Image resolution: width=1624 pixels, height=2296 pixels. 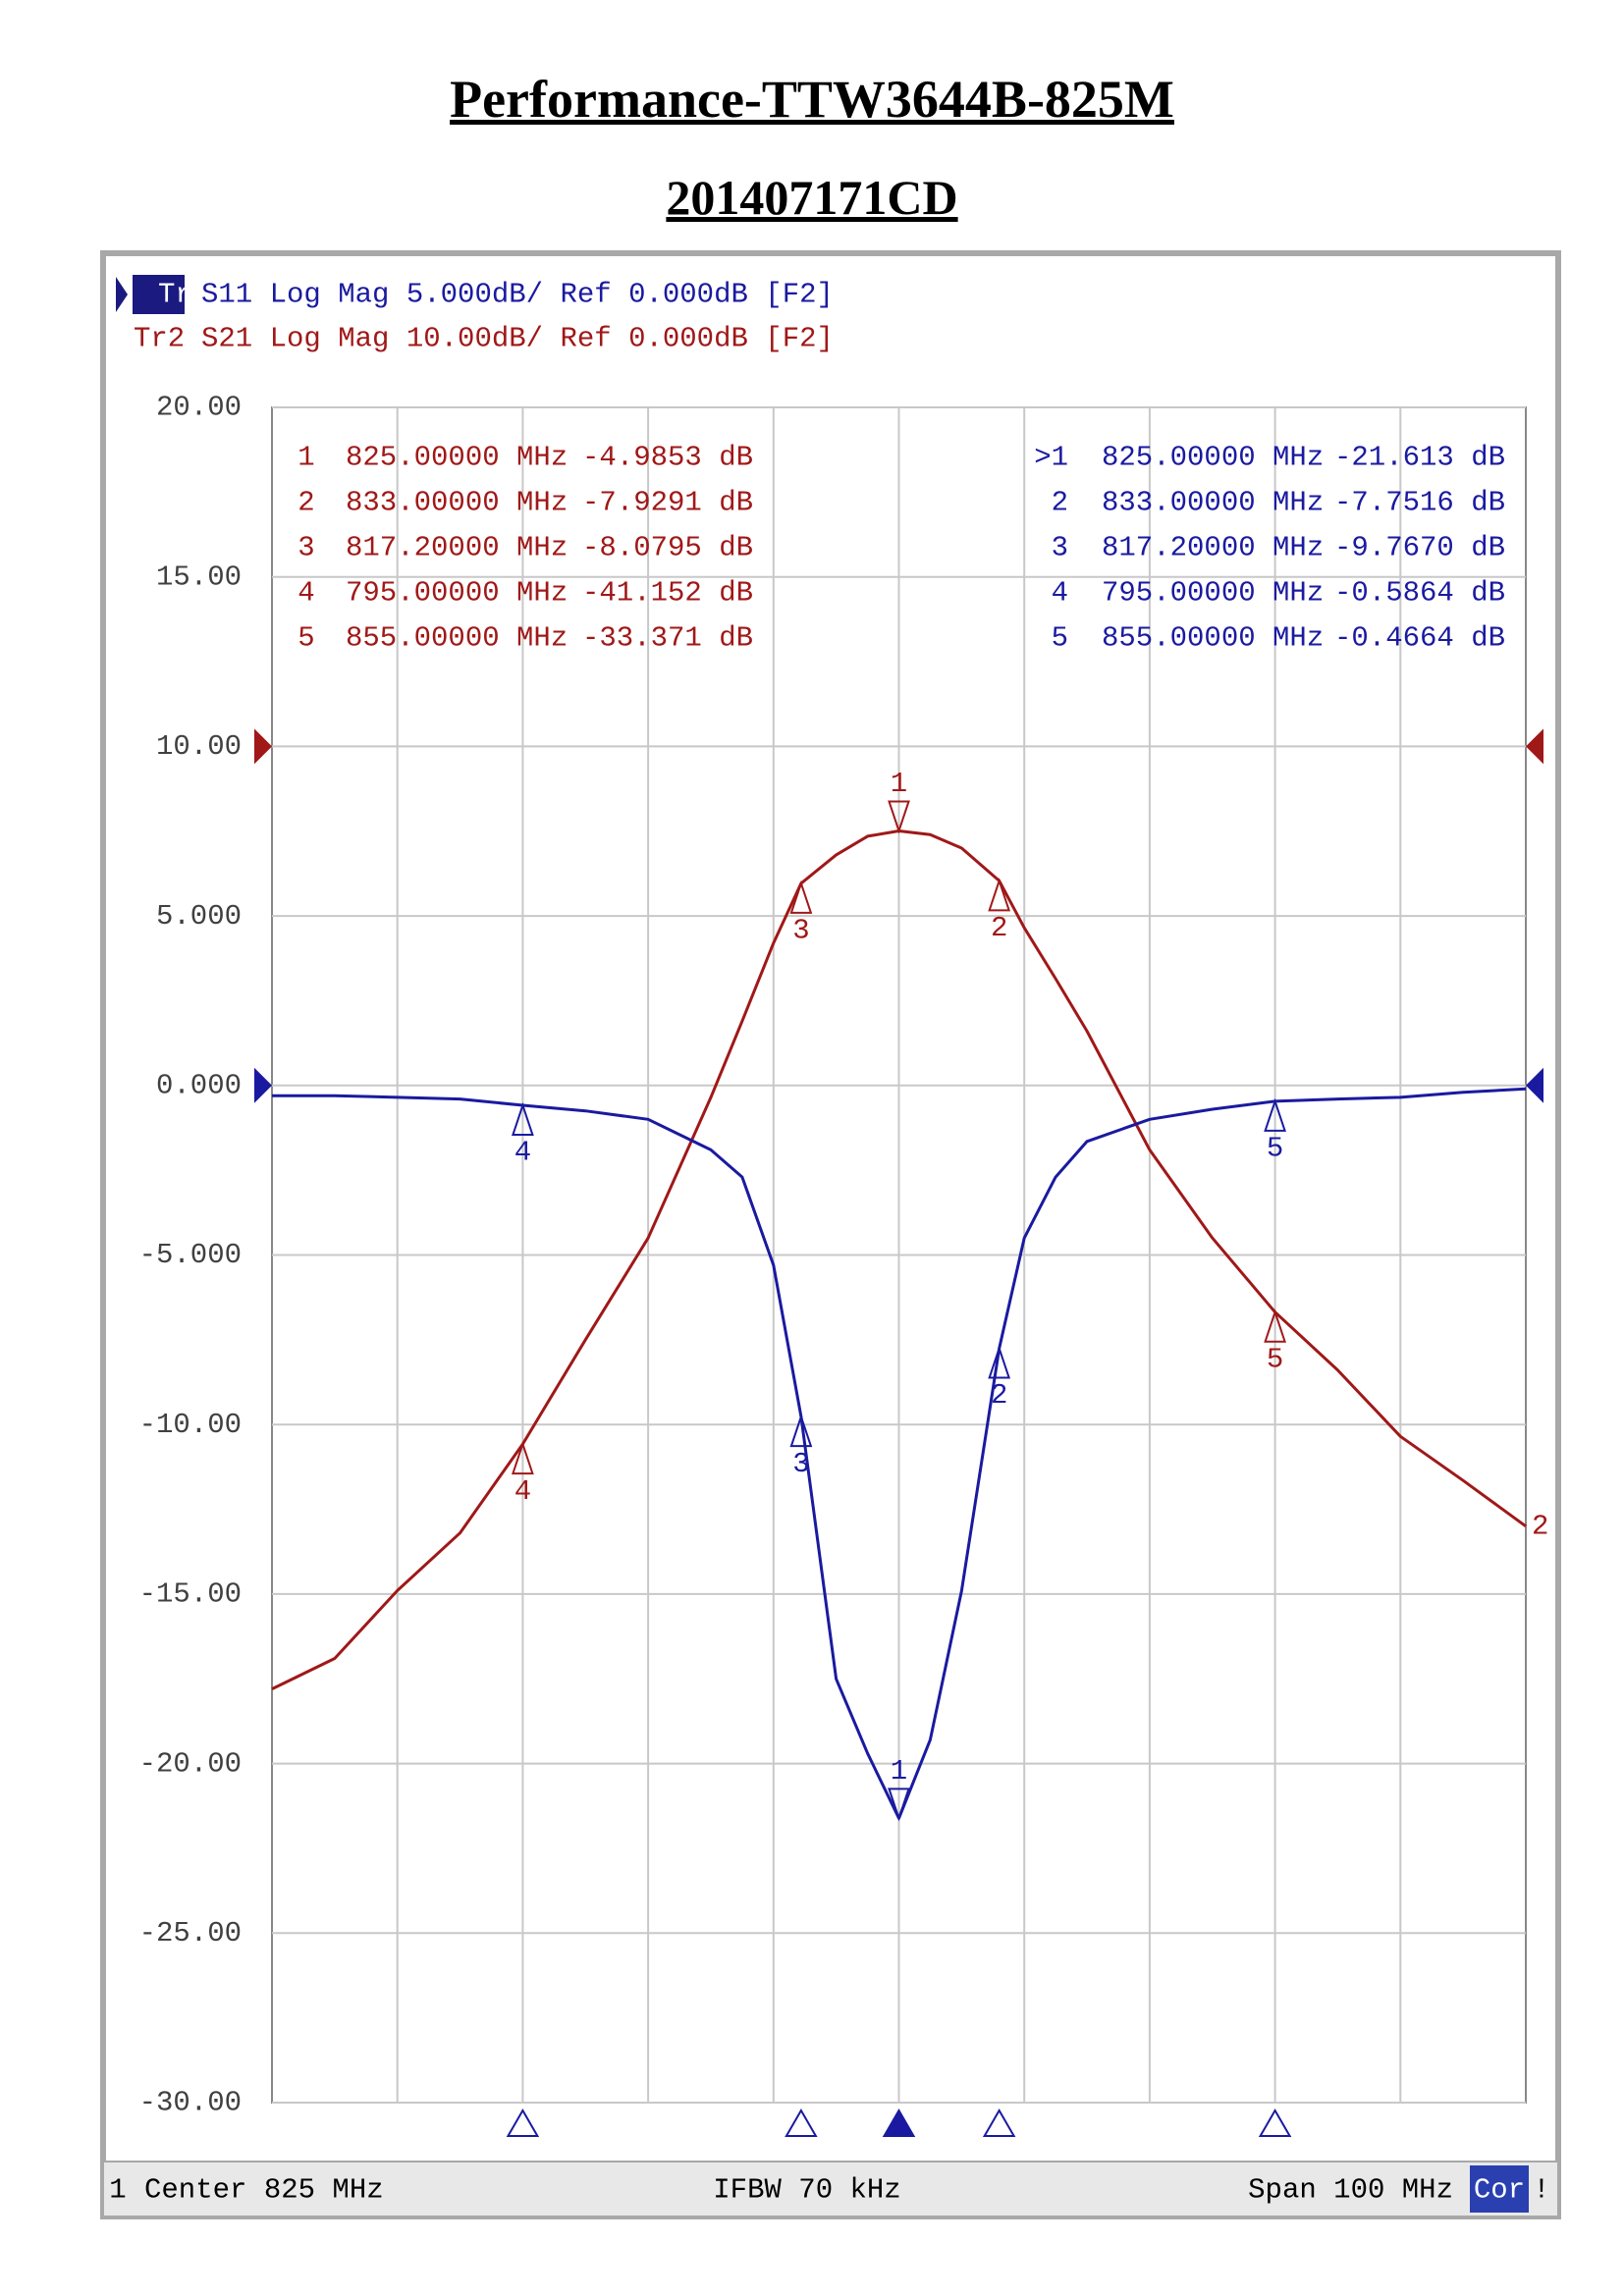 What do you see at coordinates (1419, 638) in the screenshot?
I see `marker-table-value: -0.4664 dB` at bounding box center [1419, 638].